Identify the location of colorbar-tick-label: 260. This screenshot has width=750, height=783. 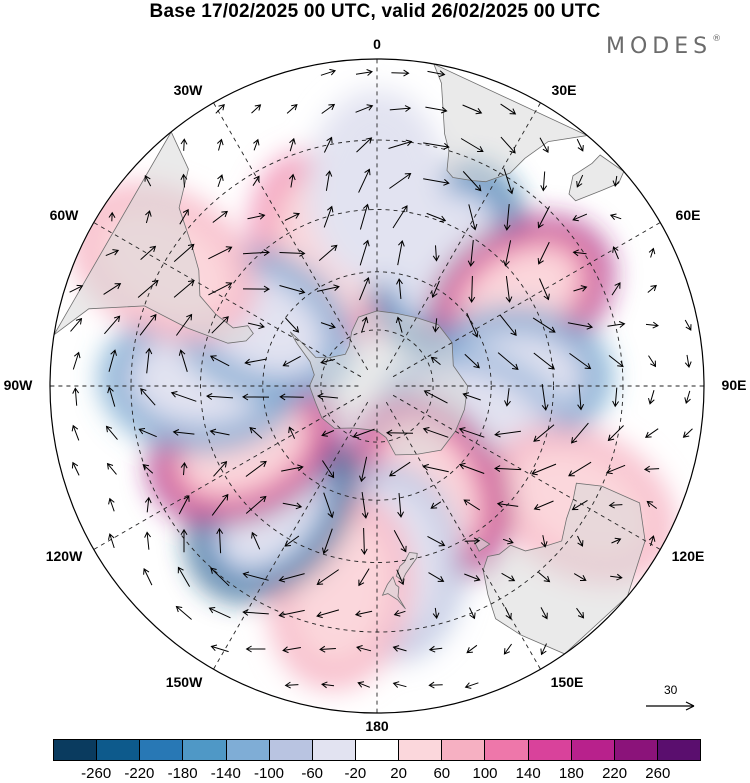
(658, 773).